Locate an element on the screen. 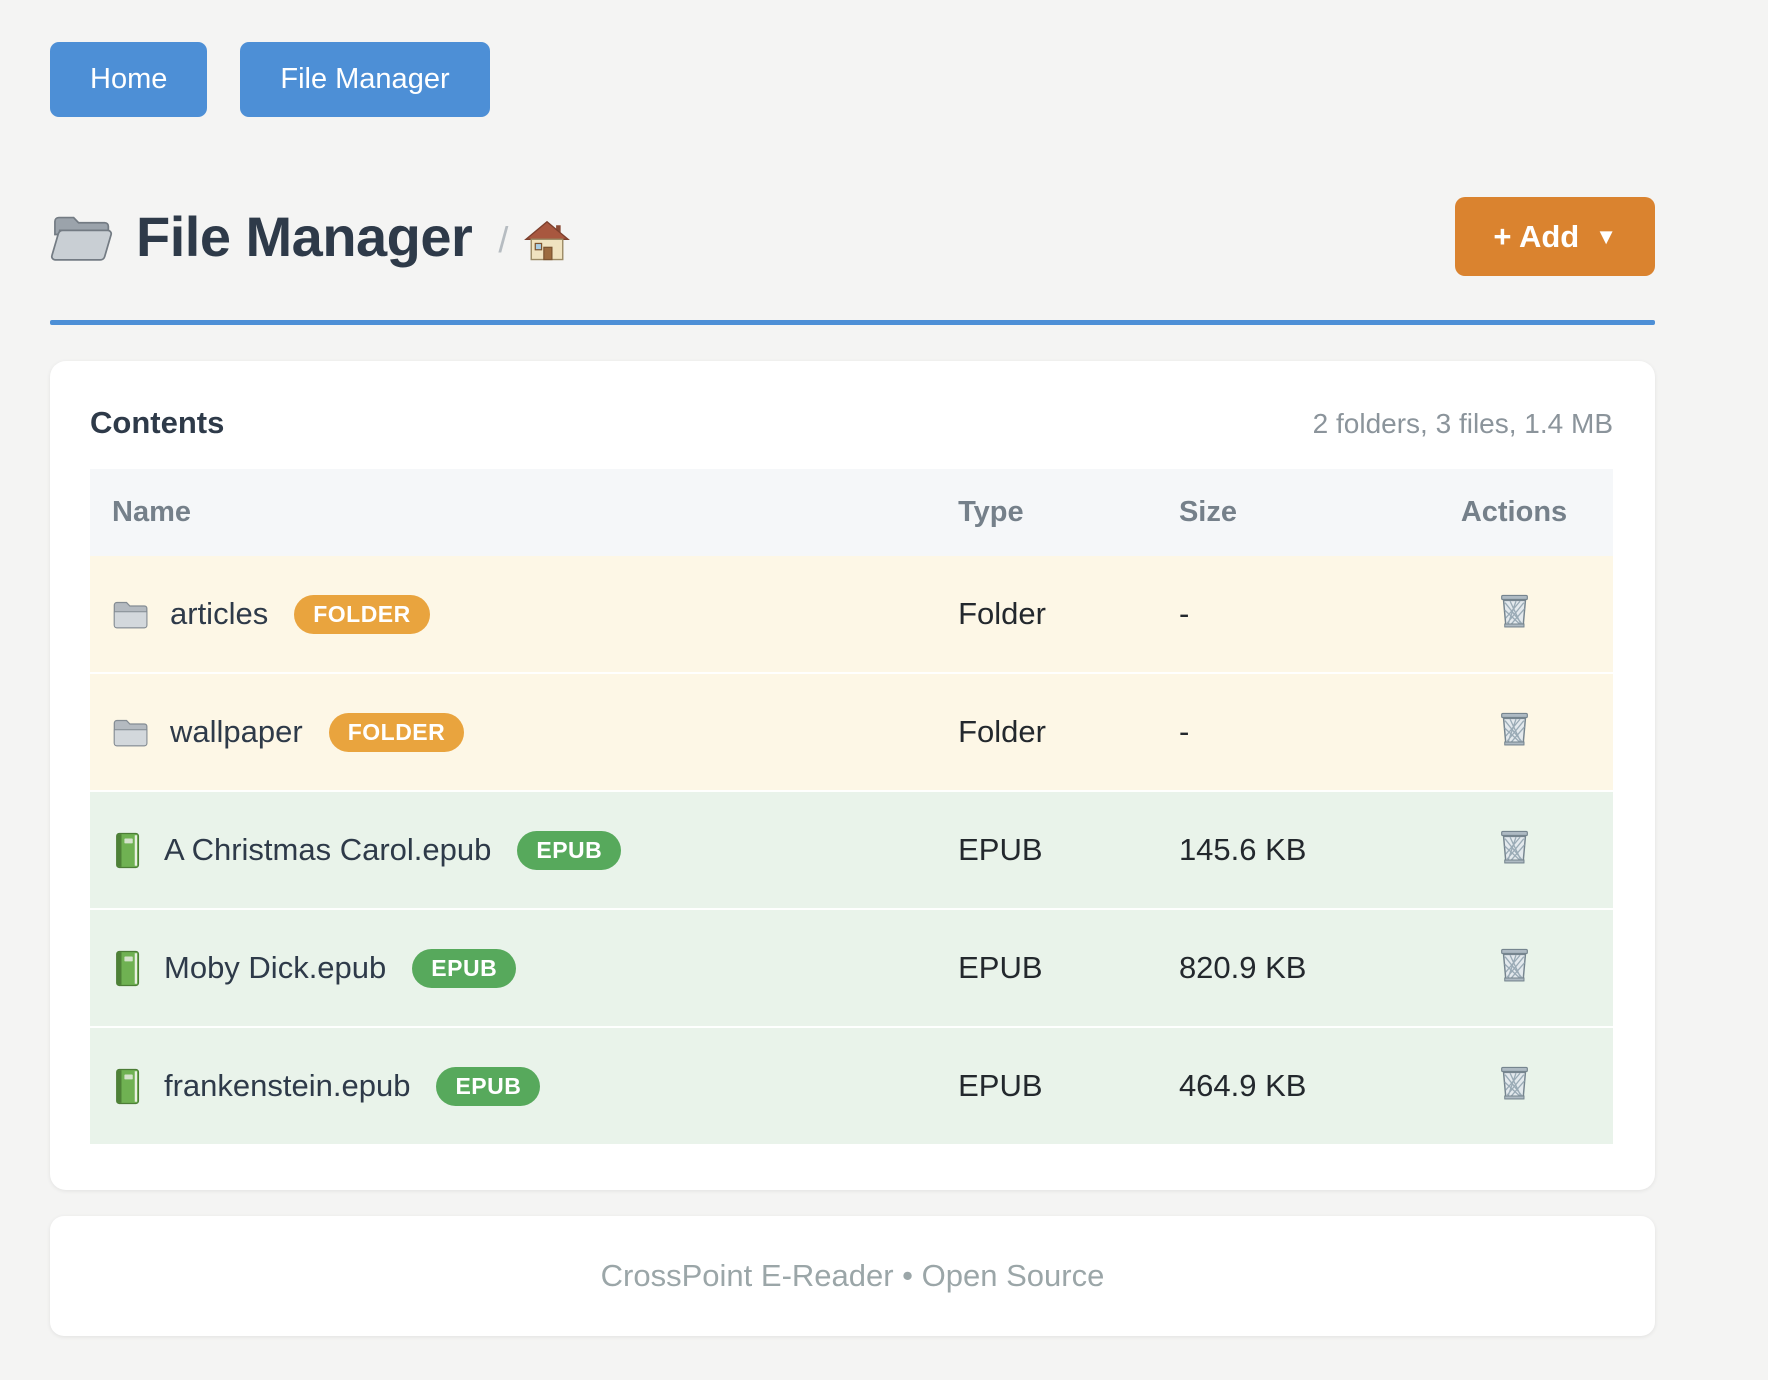  size-cell: 145.6 KB is located at coordinates (1296, 849).